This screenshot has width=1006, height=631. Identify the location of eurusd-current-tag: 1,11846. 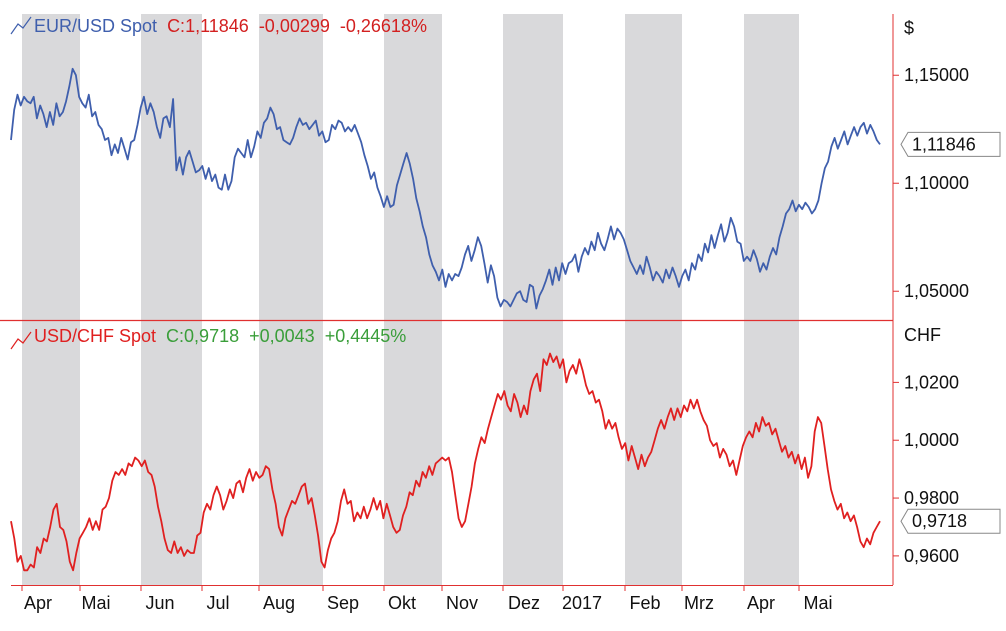
(950, 144).